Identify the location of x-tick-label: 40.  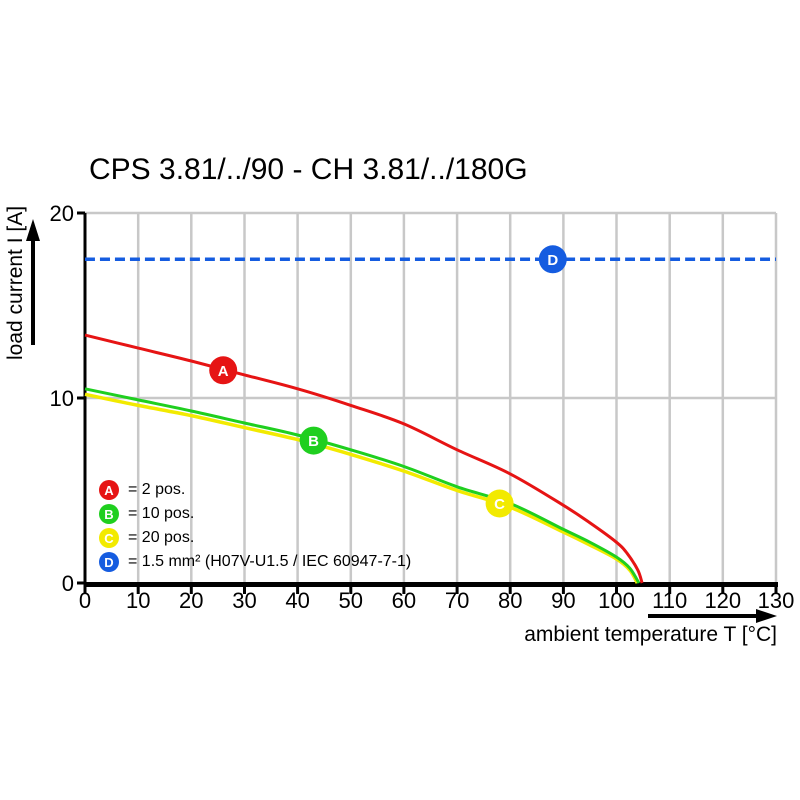
(297, 600).